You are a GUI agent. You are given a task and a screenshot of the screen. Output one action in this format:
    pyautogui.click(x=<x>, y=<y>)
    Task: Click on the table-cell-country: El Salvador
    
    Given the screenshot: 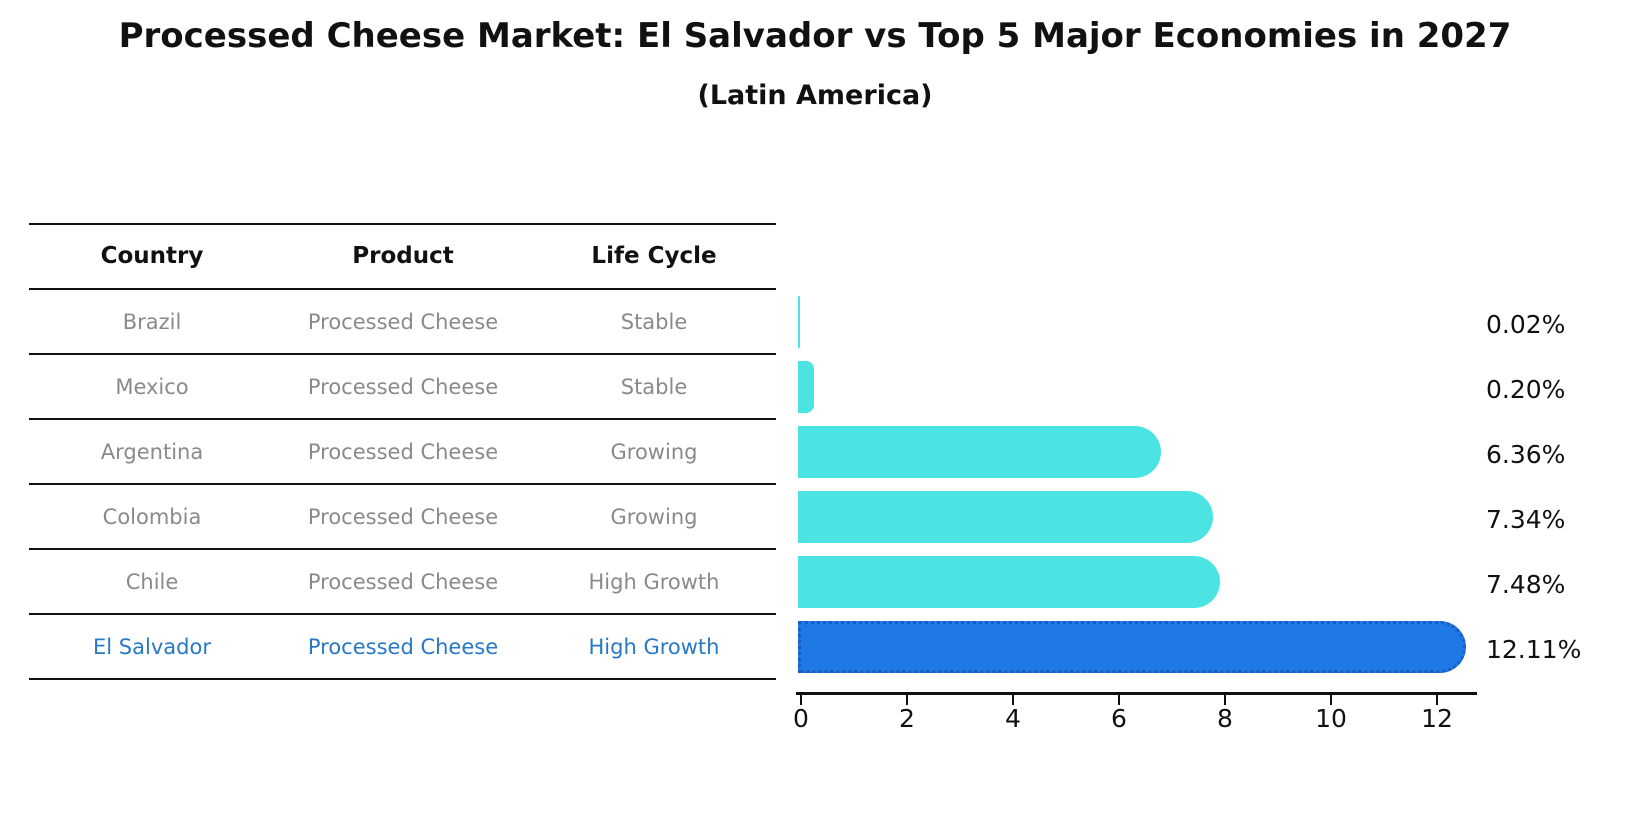 What is the action you would take?
    pyautogui.click(x=152, y=647)
    